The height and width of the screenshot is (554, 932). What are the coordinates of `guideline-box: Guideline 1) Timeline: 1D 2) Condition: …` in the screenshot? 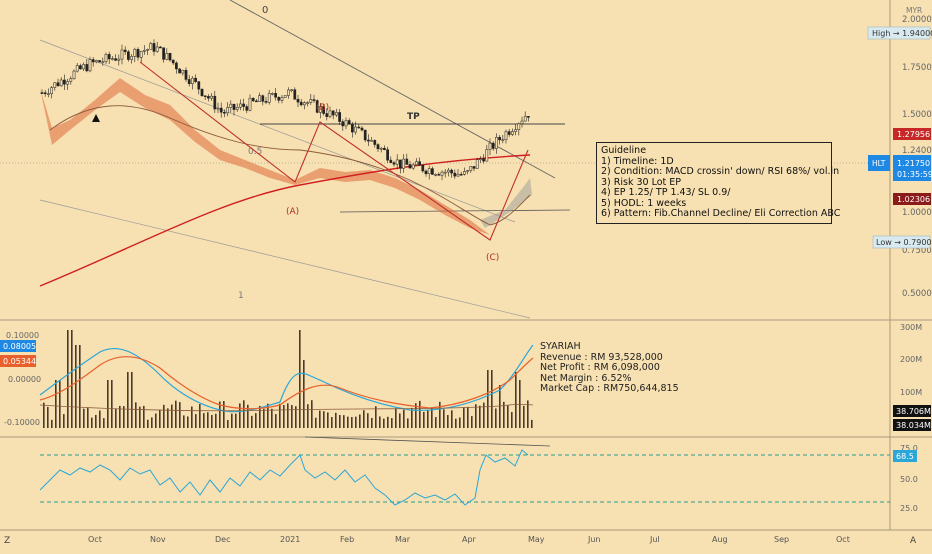 It's located at (718, 183).